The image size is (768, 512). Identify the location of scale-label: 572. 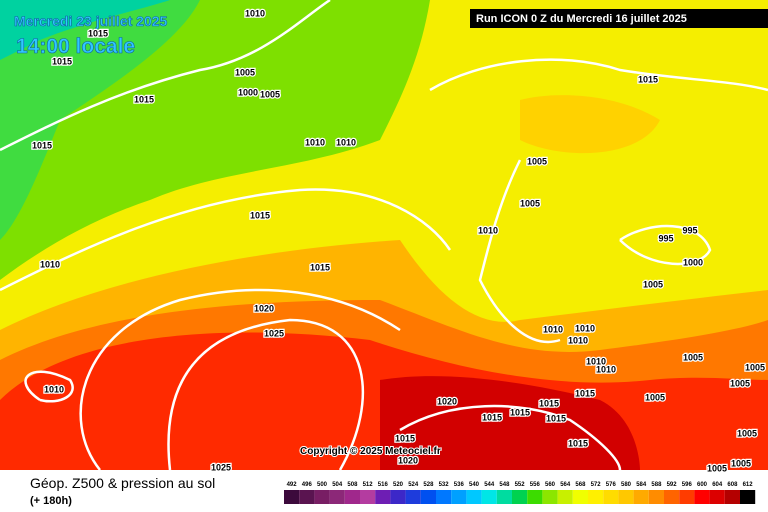
(596, 485).